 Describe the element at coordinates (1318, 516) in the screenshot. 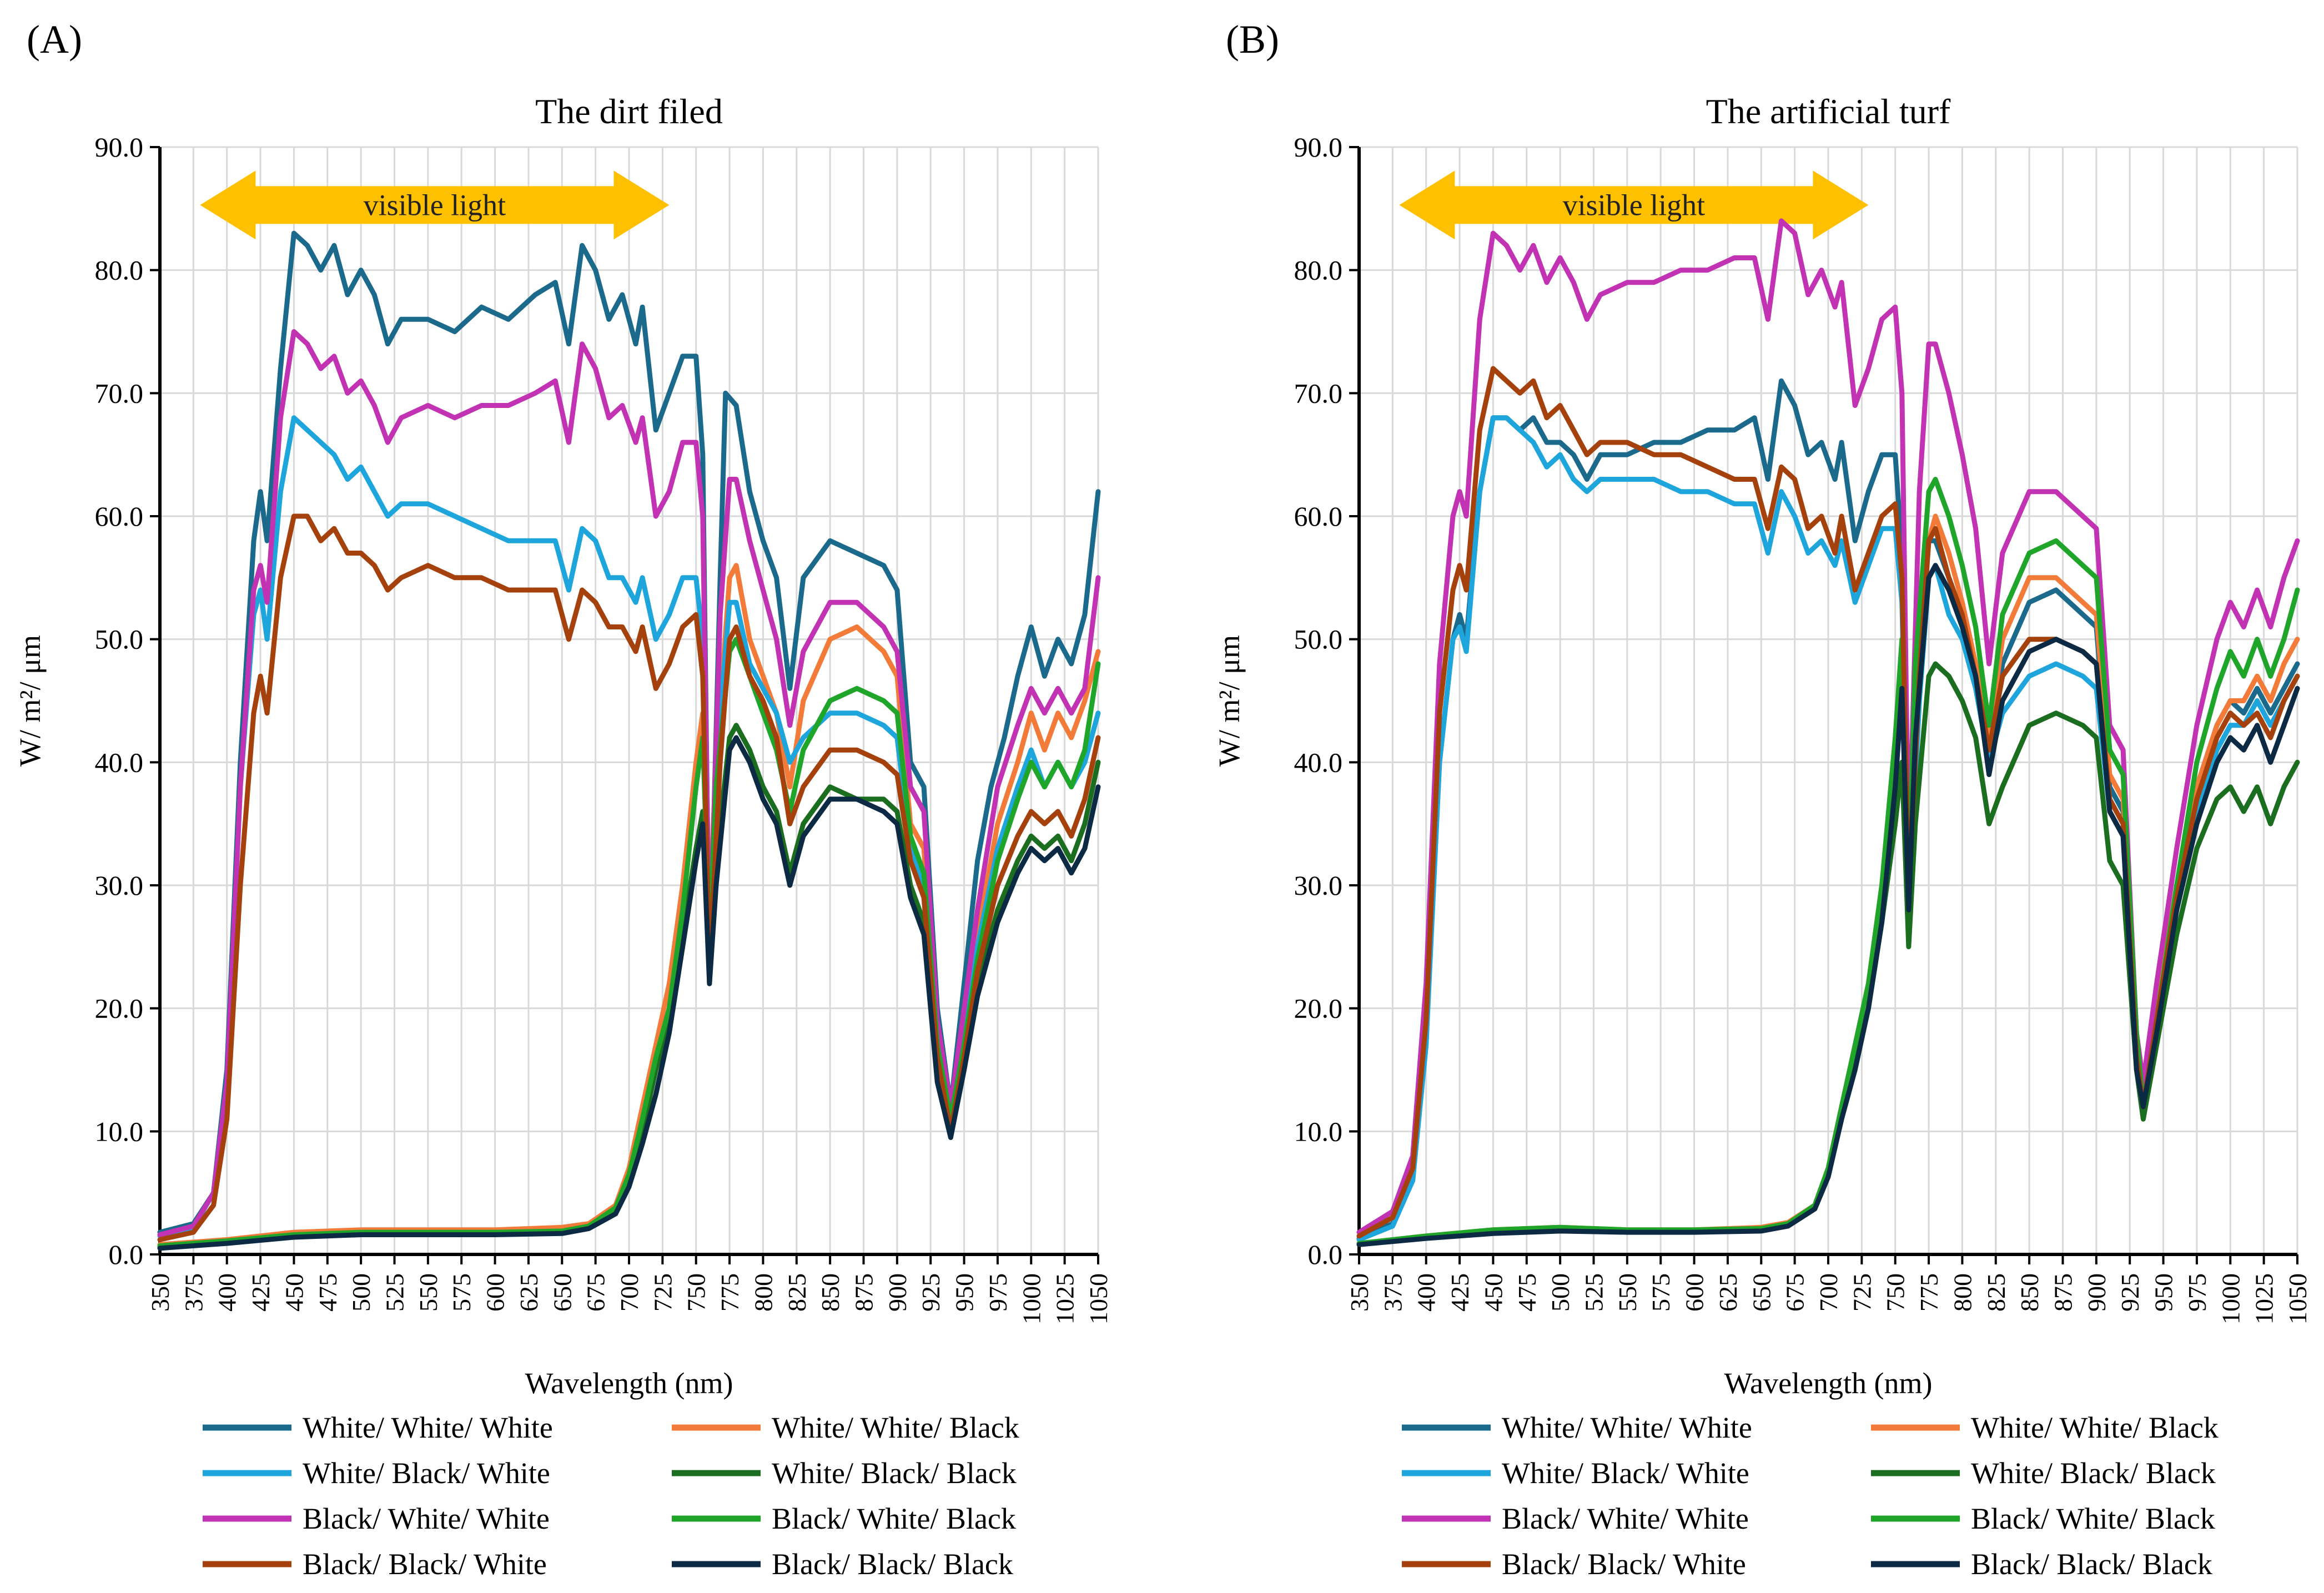

I see `y-tick-label: 60.0` at that location.